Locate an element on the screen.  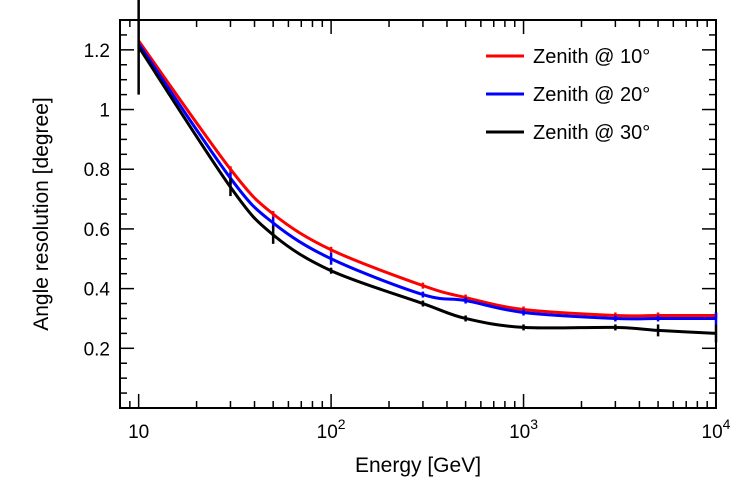
y-tick-label: 0.4 is located at coordinates (97, 290).